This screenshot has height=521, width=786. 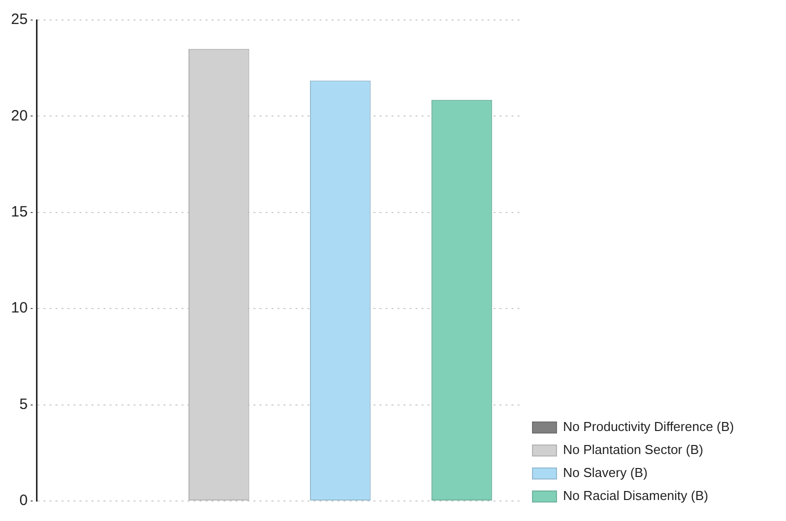 I want to click on y-tick-label: 15, so click(x=19, y=212).